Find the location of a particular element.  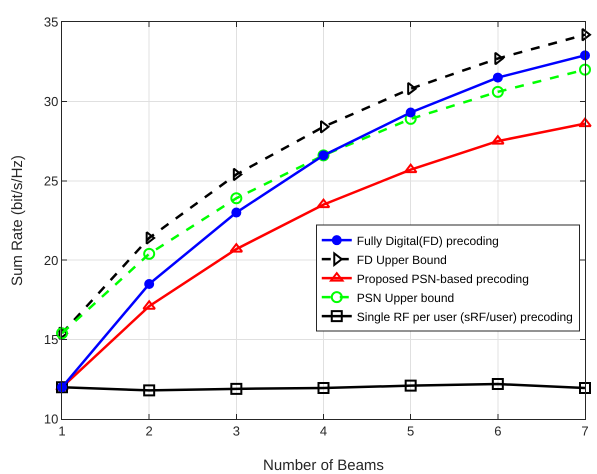

y-tick-label: 10 is located at coordinates (51, 419).